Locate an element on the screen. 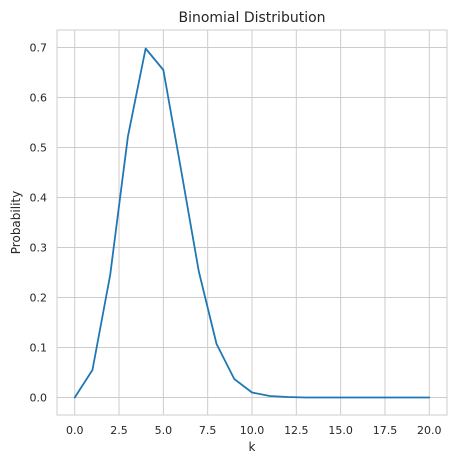 This screenshot has width=454, height=464. x-axis-label: k is located at coordinates (252, 447).